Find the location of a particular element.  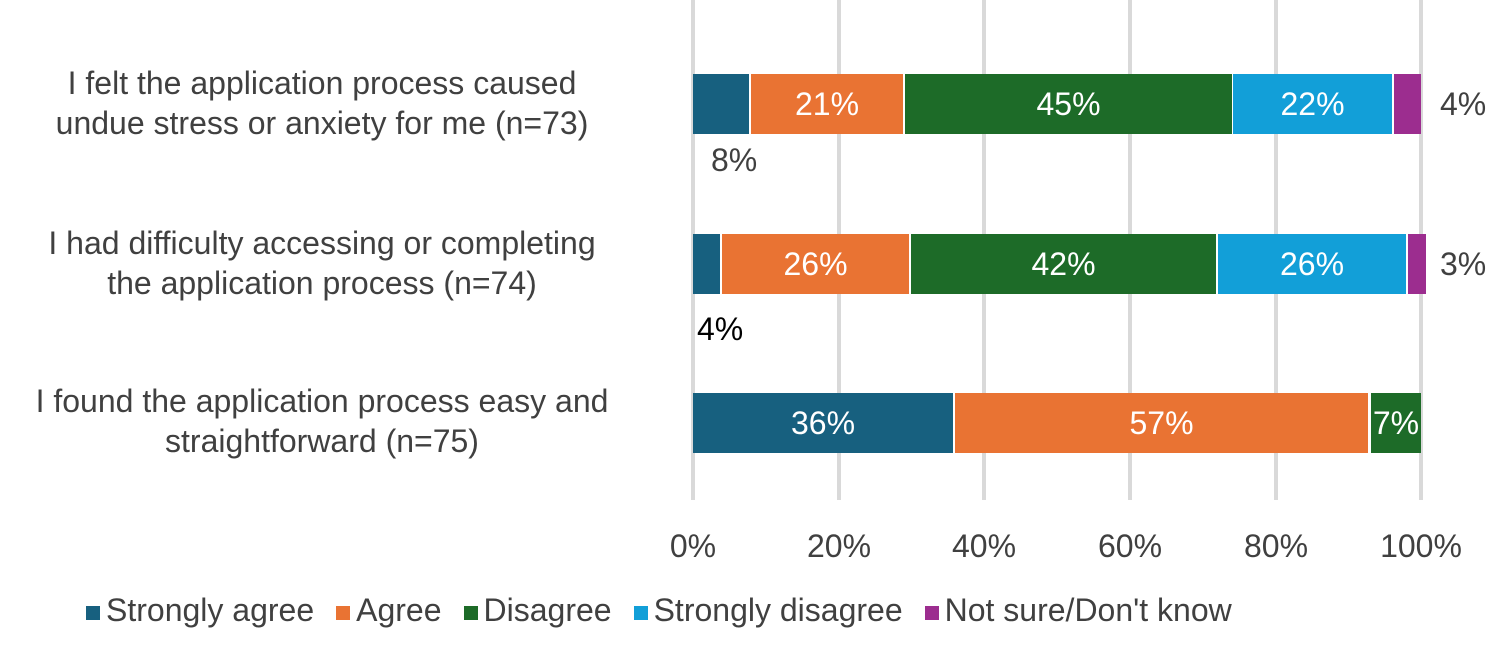

segment-agree: 26% is located at coordinates (817, 264).